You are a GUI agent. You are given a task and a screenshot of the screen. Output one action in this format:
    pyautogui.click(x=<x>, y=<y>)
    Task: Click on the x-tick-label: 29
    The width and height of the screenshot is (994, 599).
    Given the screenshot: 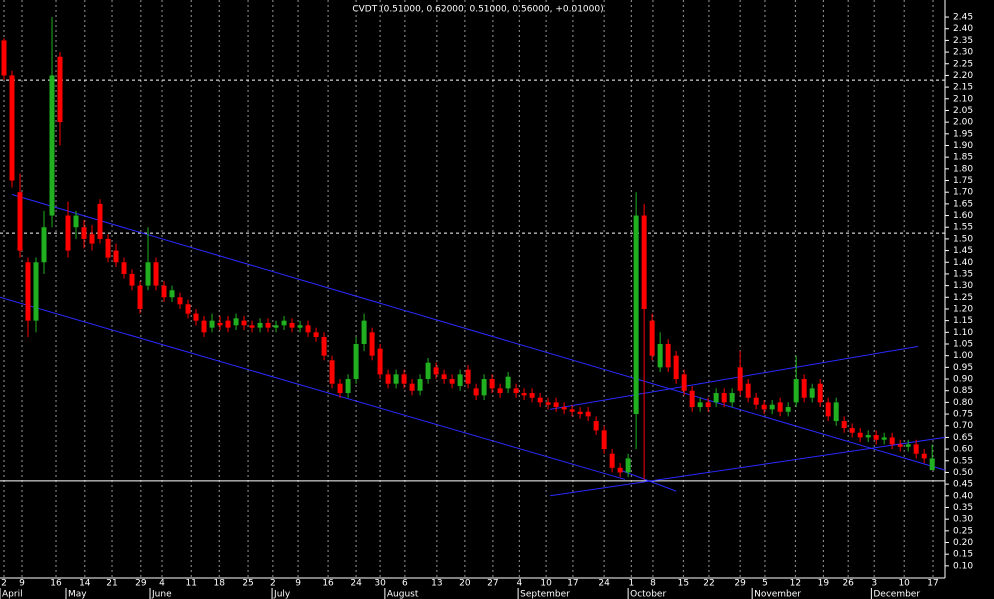 What is the action you would take?
    pyautogui.click(x=740, y=584)
    